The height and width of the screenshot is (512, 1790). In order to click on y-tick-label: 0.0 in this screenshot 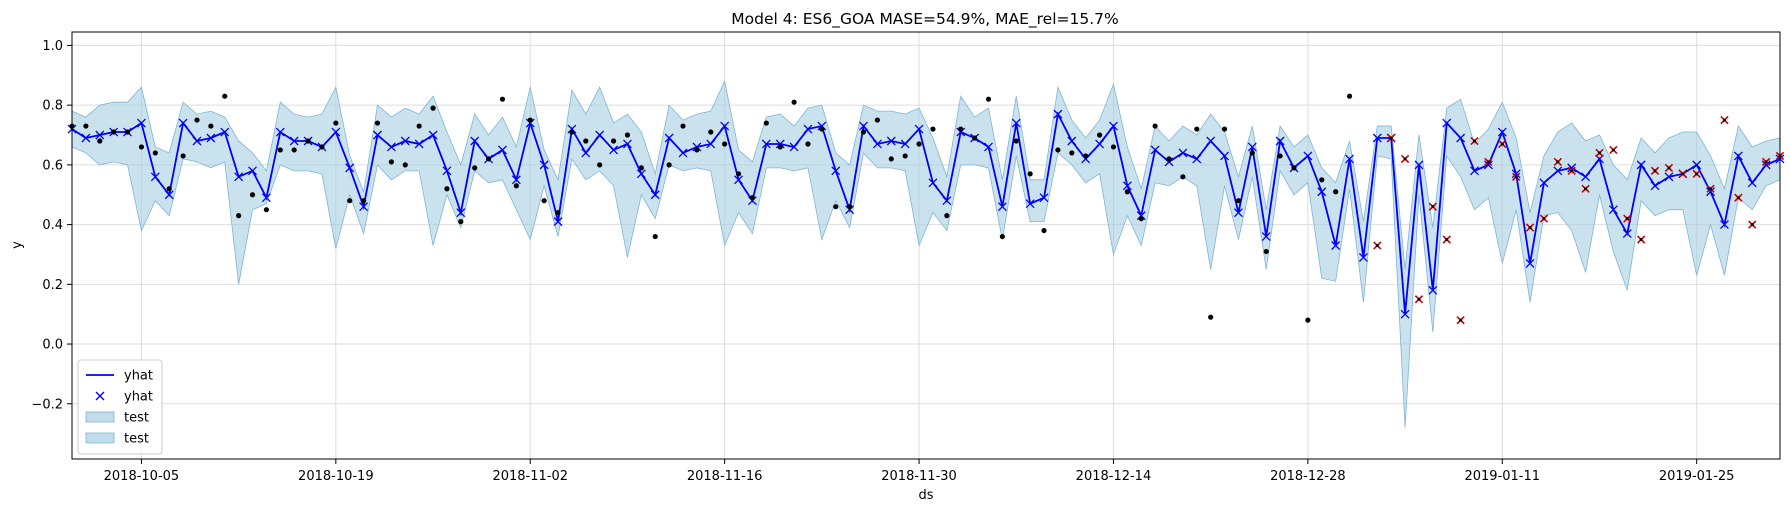, I will do `click(52, 345)`.